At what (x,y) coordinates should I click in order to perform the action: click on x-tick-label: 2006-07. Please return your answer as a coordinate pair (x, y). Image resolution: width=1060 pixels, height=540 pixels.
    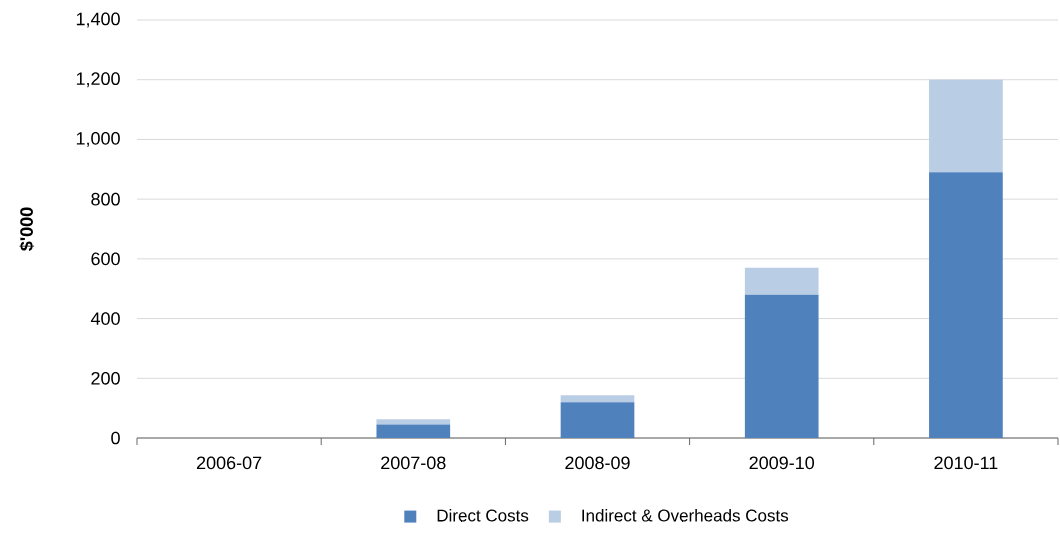
    Looking at the image, I should click on (229, 463).